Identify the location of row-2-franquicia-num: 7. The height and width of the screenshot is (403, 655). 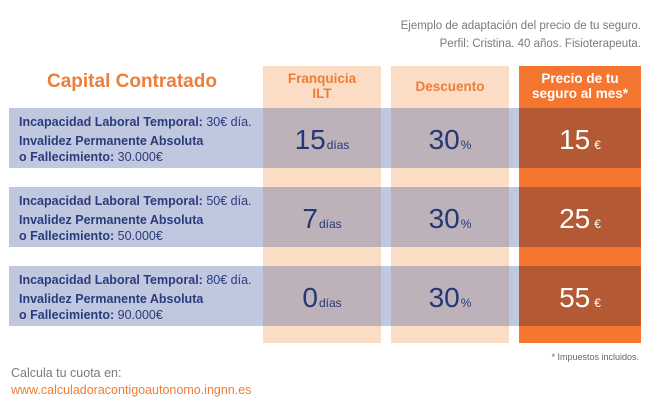
(310, 218).